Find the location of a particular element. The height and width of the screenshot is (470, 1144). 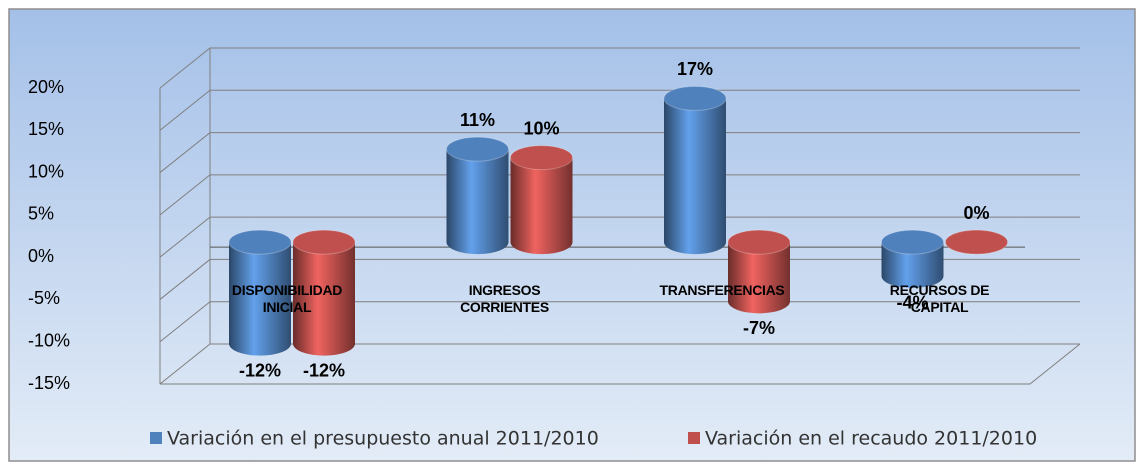

y-tick-label: 20% is located at coordinates (46, 87).